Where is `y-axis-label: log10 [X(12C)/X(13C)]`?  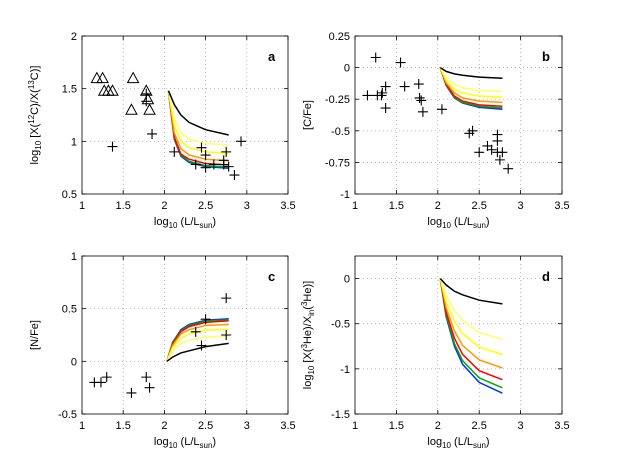
y-axis-label: log10 [X(12C)/X(13C)] is located at coordinates (35, 115).